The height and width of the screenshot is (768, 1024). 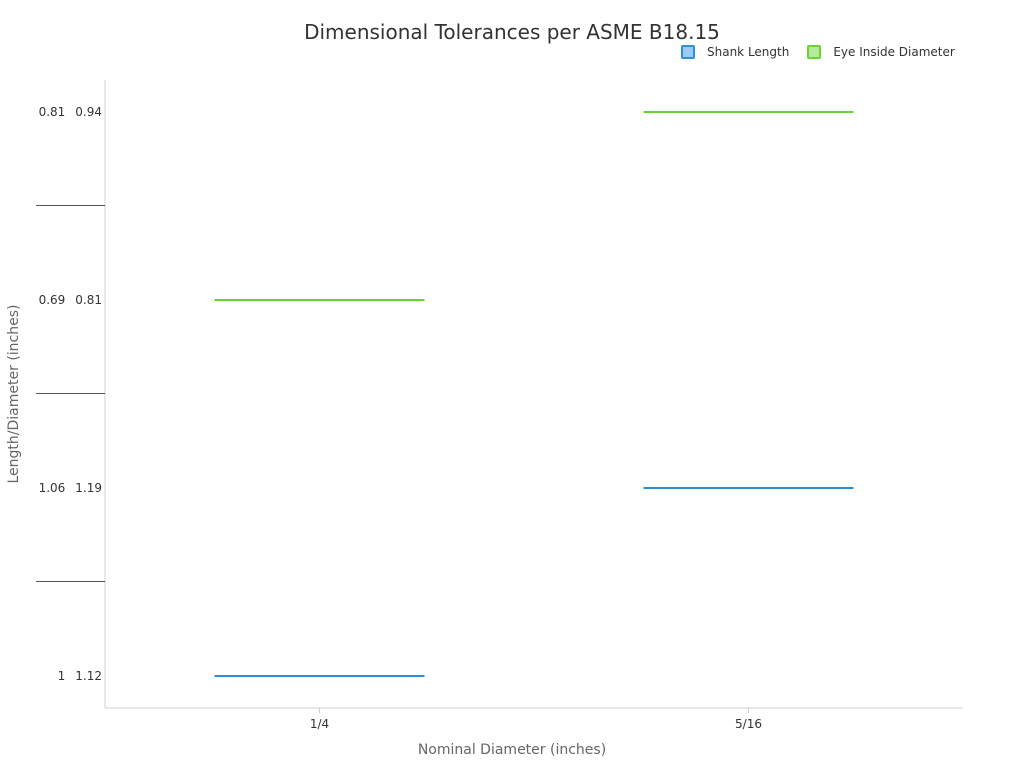 I want to click on x-axis-label: Nominal Diameter (inches), so click(x=512, y=750).